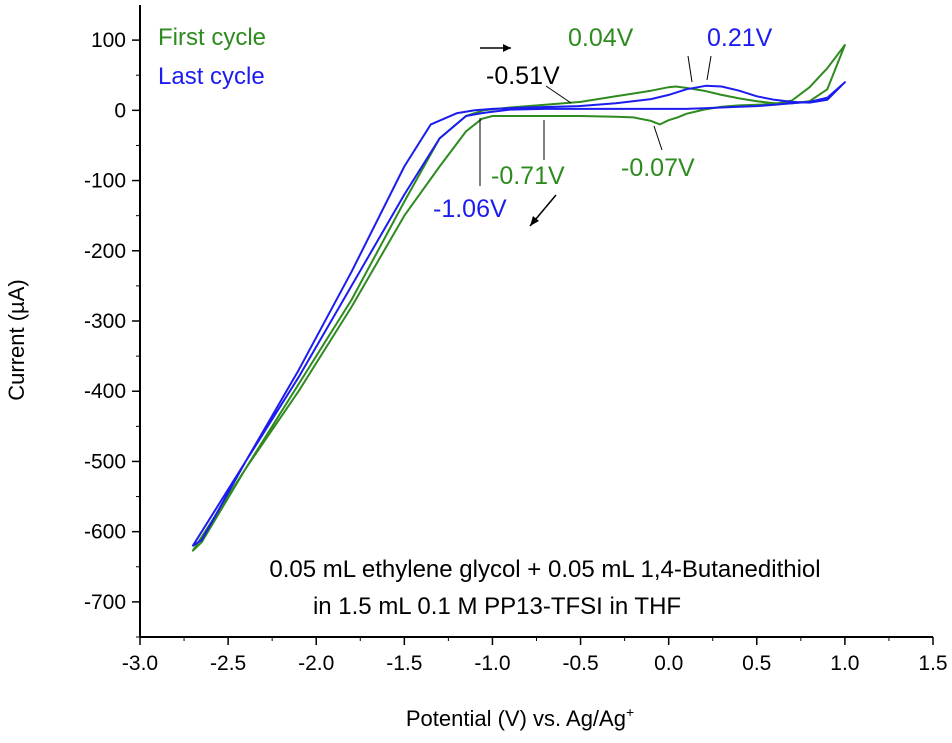 This screenshot has width=952, height=743. Describe the element at coordinates (470, 209) in the screenshot. I see `annotation-minus1.06V: -1.06V` at that location.